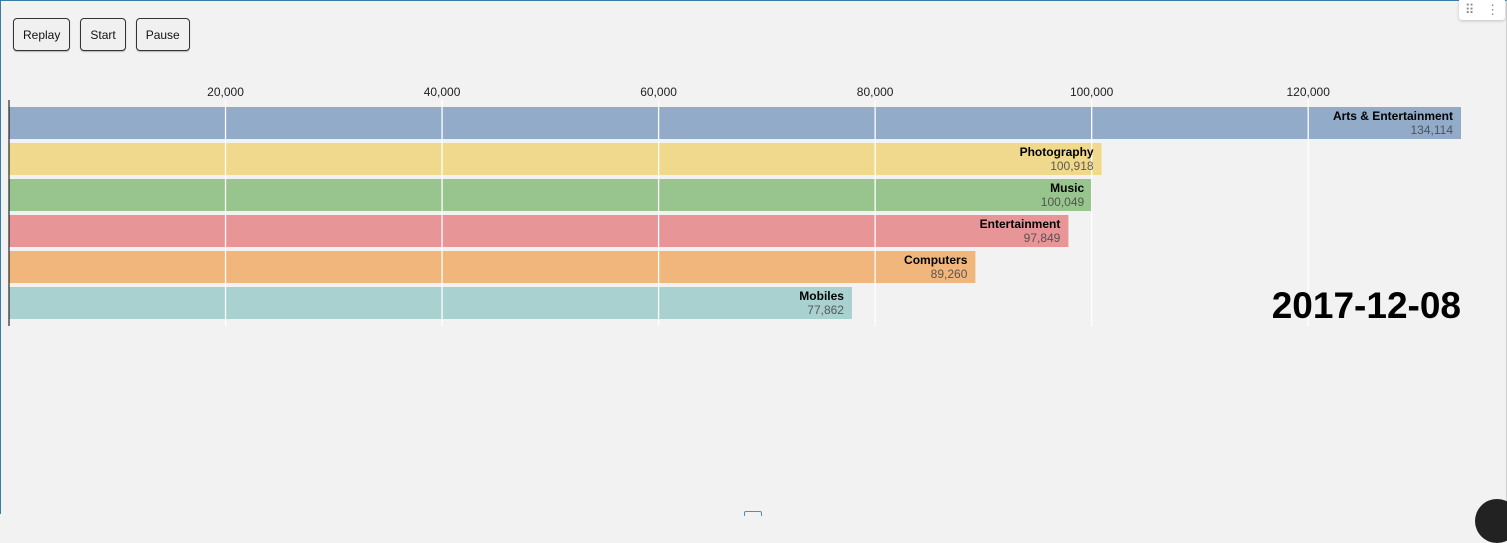 The width and height of the screenshot is (1507, 543). Describe the element at coordinates (1092, 92) in the screenshot. I see `x-tick-label: 100,000` at that location.